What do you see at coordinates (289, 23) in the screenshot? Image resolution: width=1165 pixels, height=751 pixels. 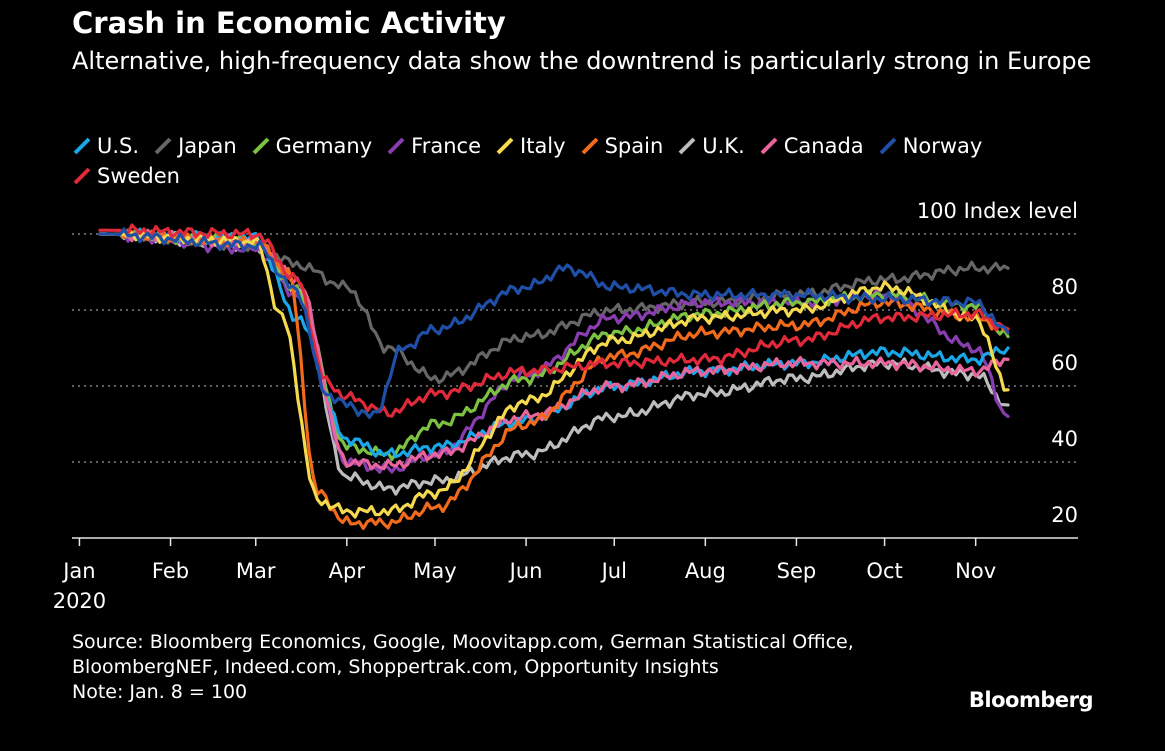 I see `chart-title: Crash in Economic Activity` at bounding box center [289, 23].